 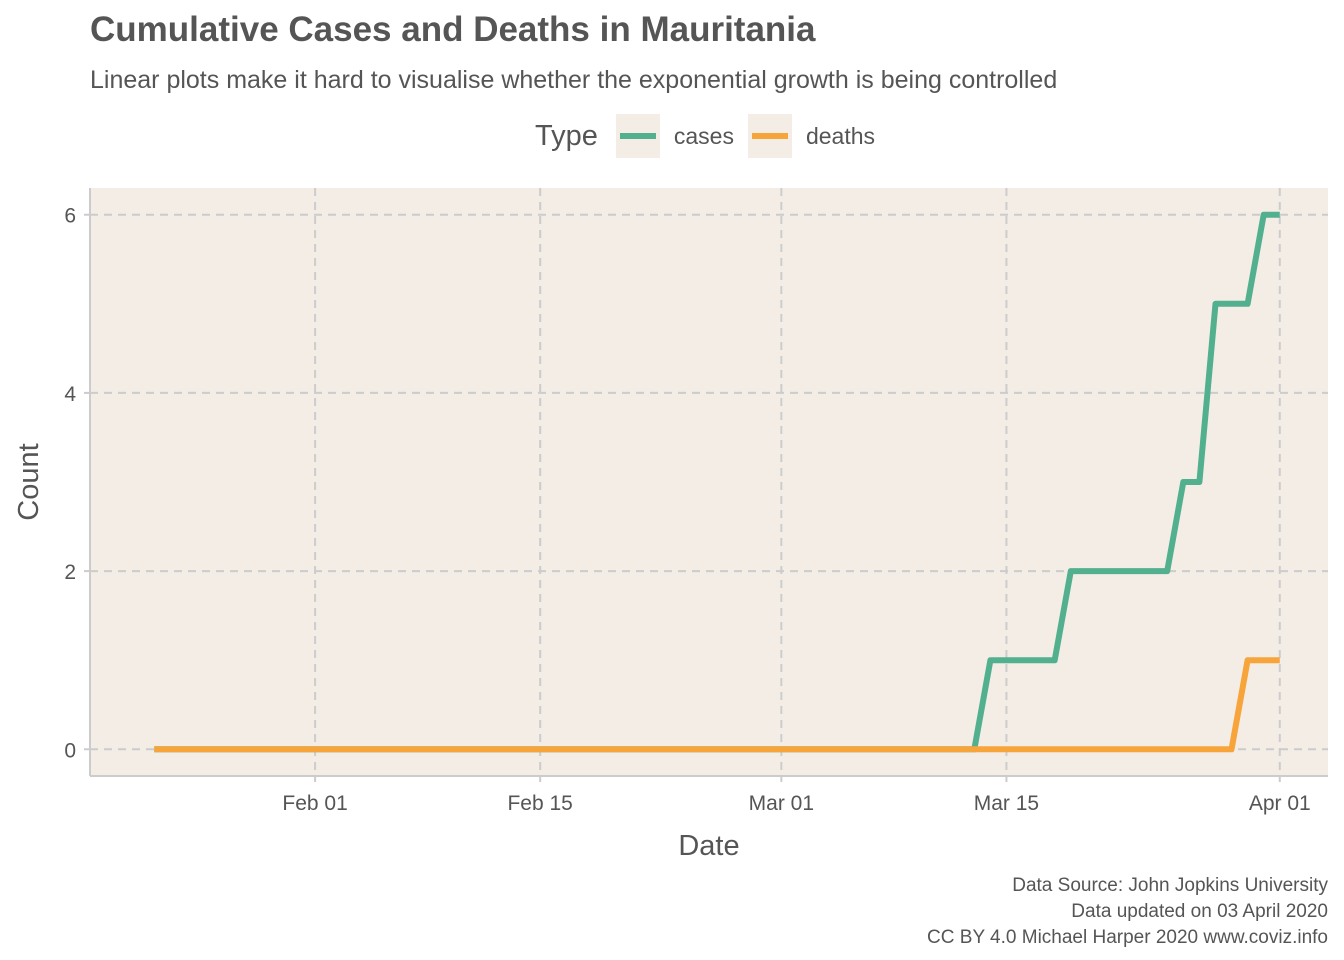 I want to click on y-tick-label: 6, so click(x=70, y=216).